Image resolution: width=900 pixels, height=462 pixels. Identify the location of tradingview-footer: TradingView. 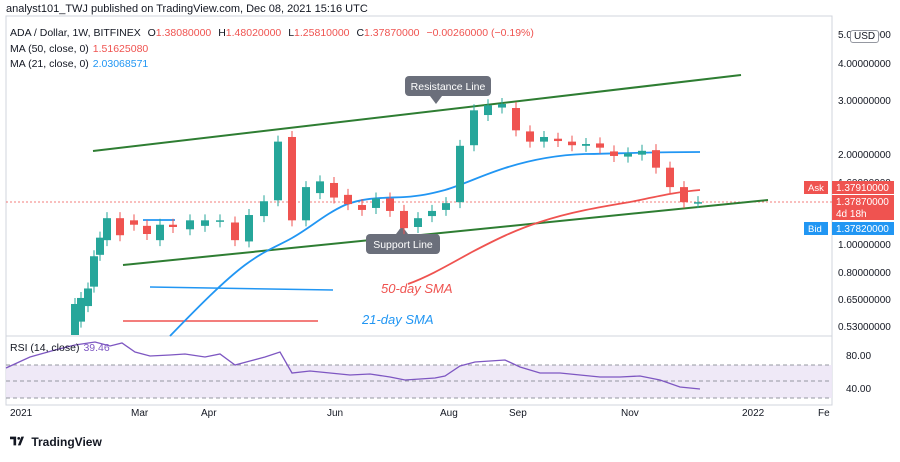
(56, 442).